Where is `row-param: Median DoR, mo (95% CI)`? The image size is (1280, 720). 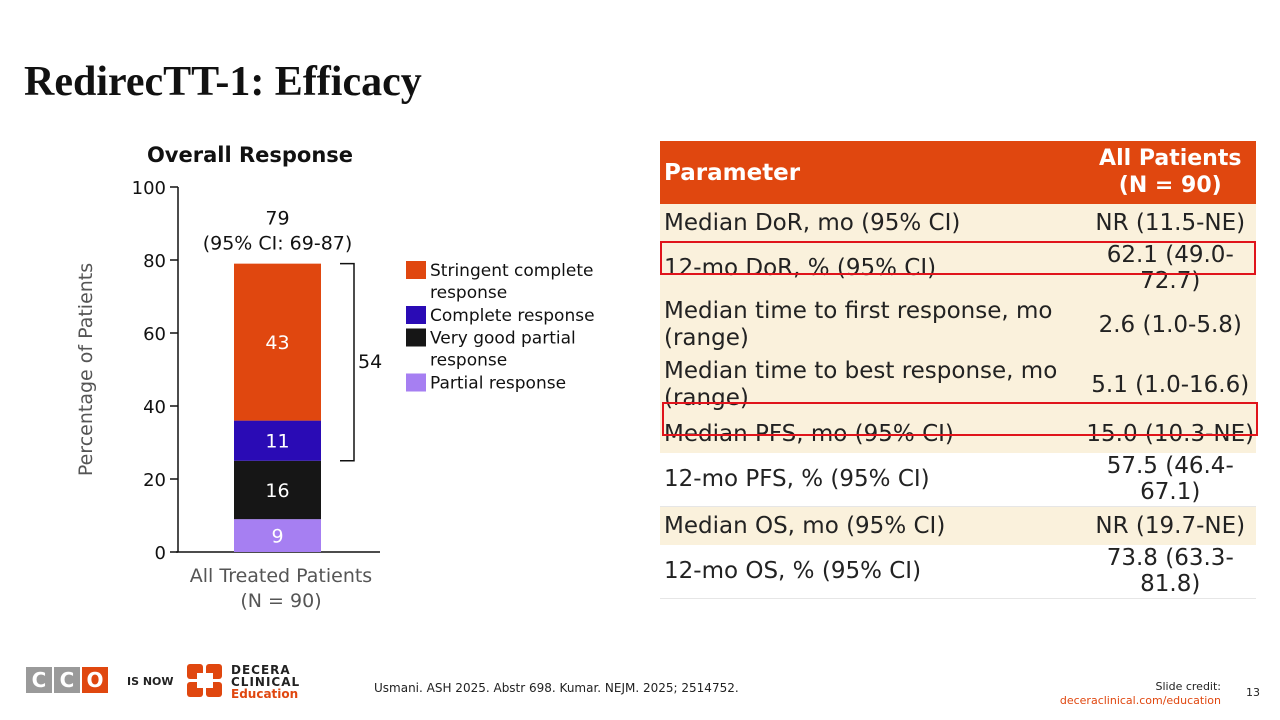
row-param: Median DoR, mo (95% CI) is located at coordinates (872, 223).